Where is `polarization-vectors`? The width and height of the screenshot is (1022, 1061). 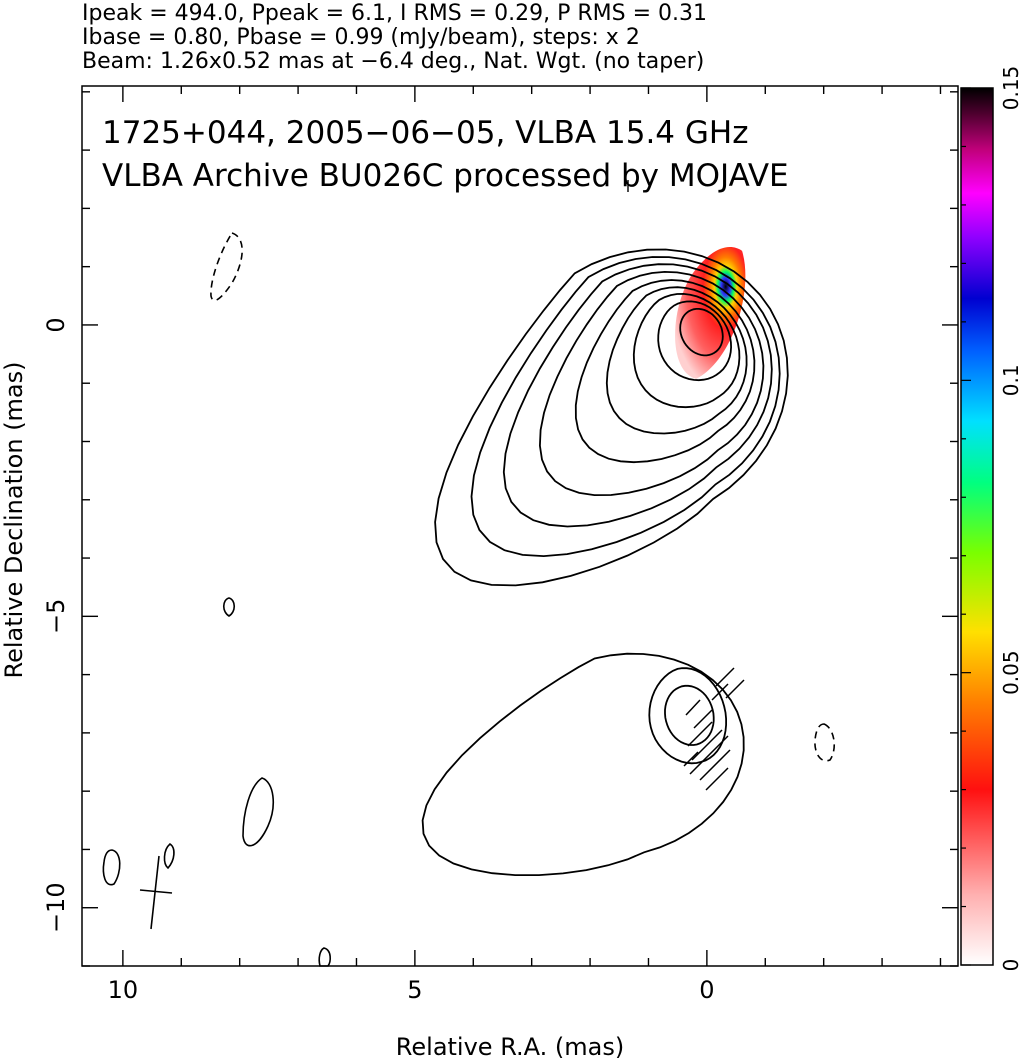 polarization-vectors is located at coordinates (714, 729).